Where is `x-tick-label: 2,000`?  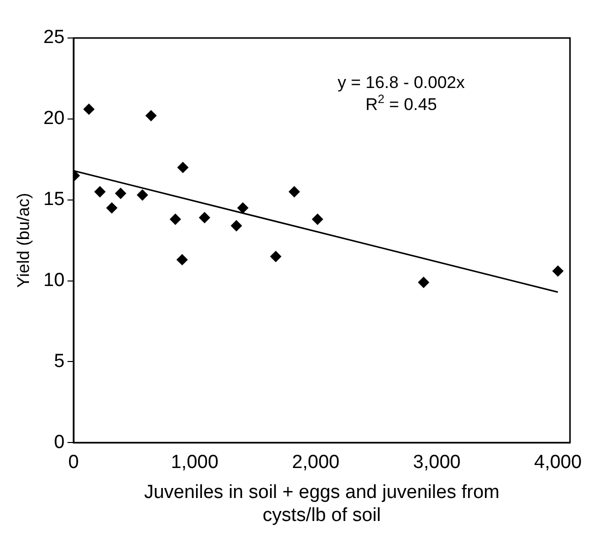 x-tick-label: 2,000 is located at coordinates (316, 463).